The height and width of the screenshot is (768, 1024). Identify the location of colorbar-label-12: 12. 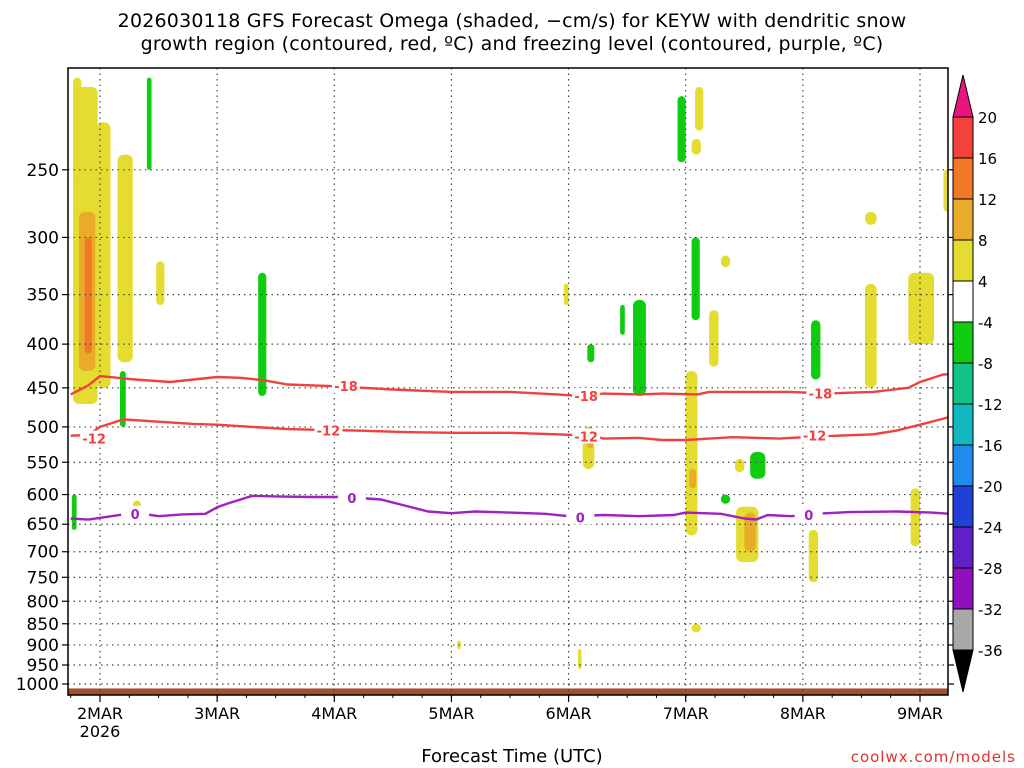
(987, 200).